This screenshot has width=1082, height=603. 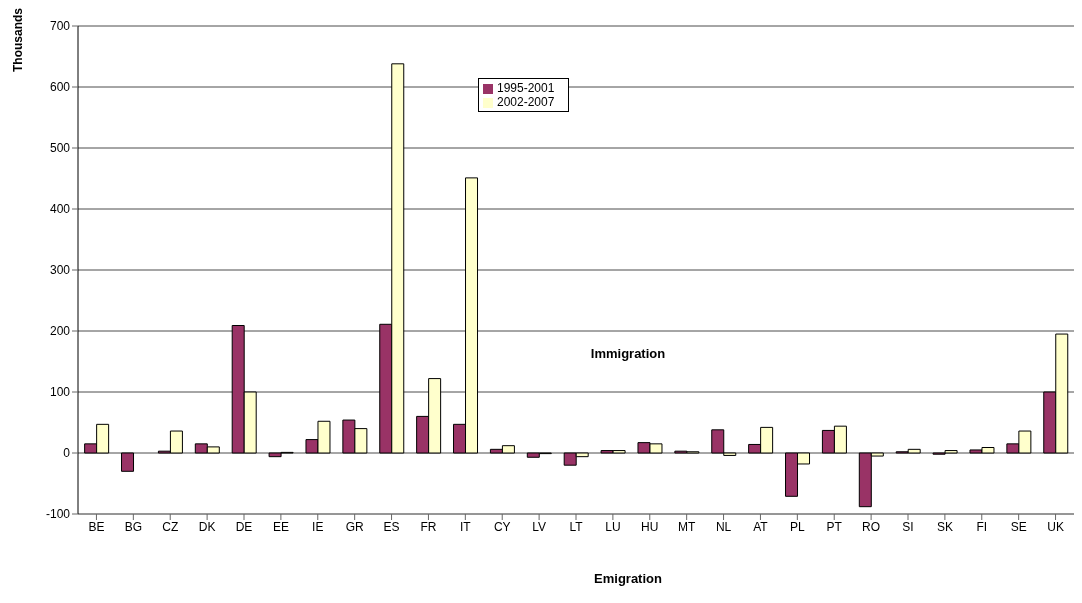 What do you see at coordinates (628, 578) in the screenshot?
I see `text: Emigration` at bounding box center [628, 578].